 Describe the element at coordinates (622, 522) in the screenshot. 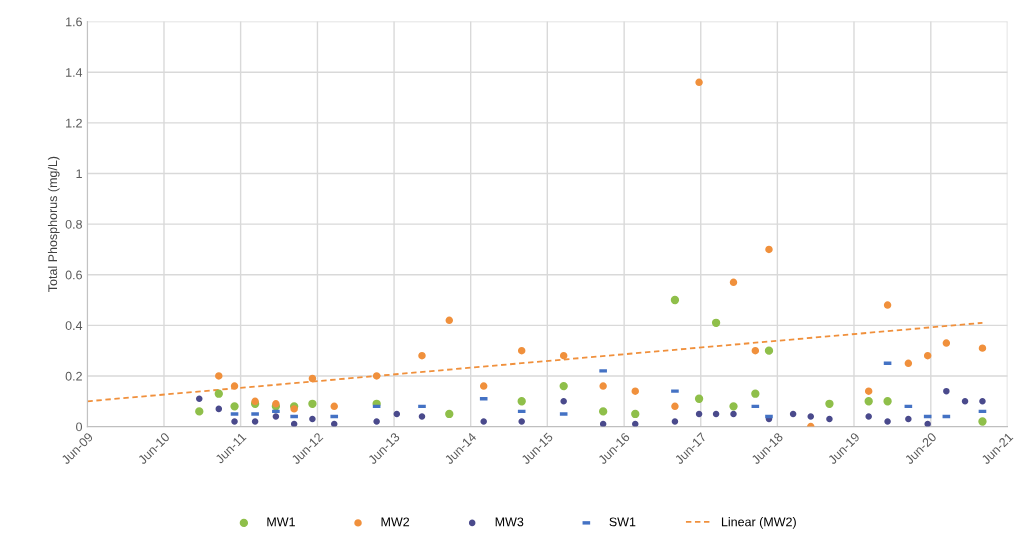

I see `legend-label: SW1` at that location.